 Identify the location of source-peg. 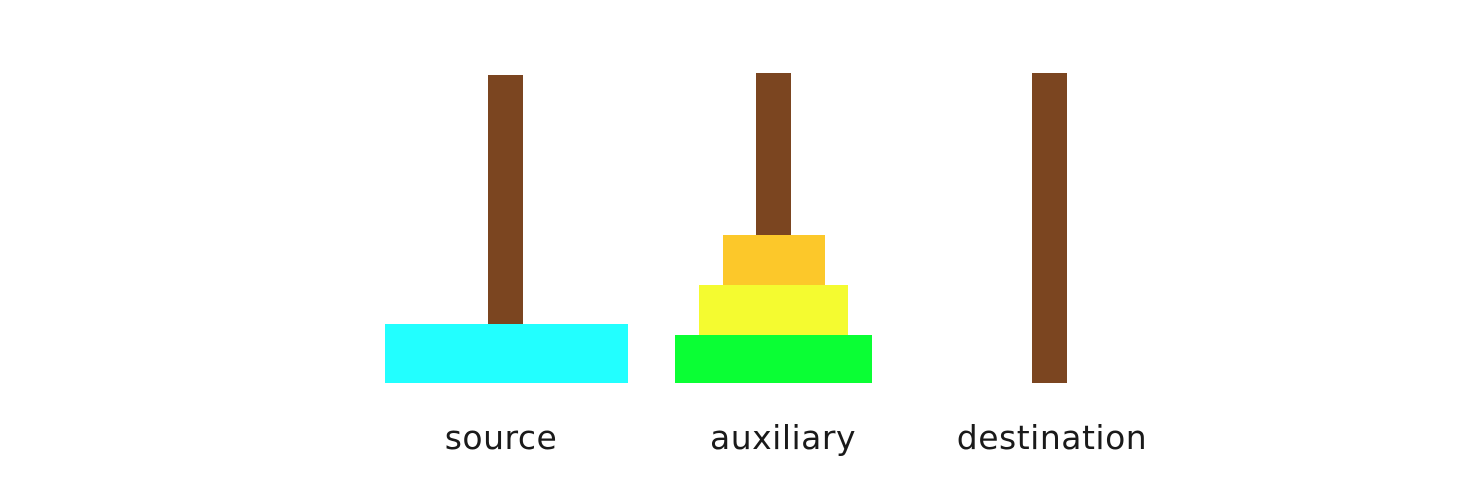
(505, 201).